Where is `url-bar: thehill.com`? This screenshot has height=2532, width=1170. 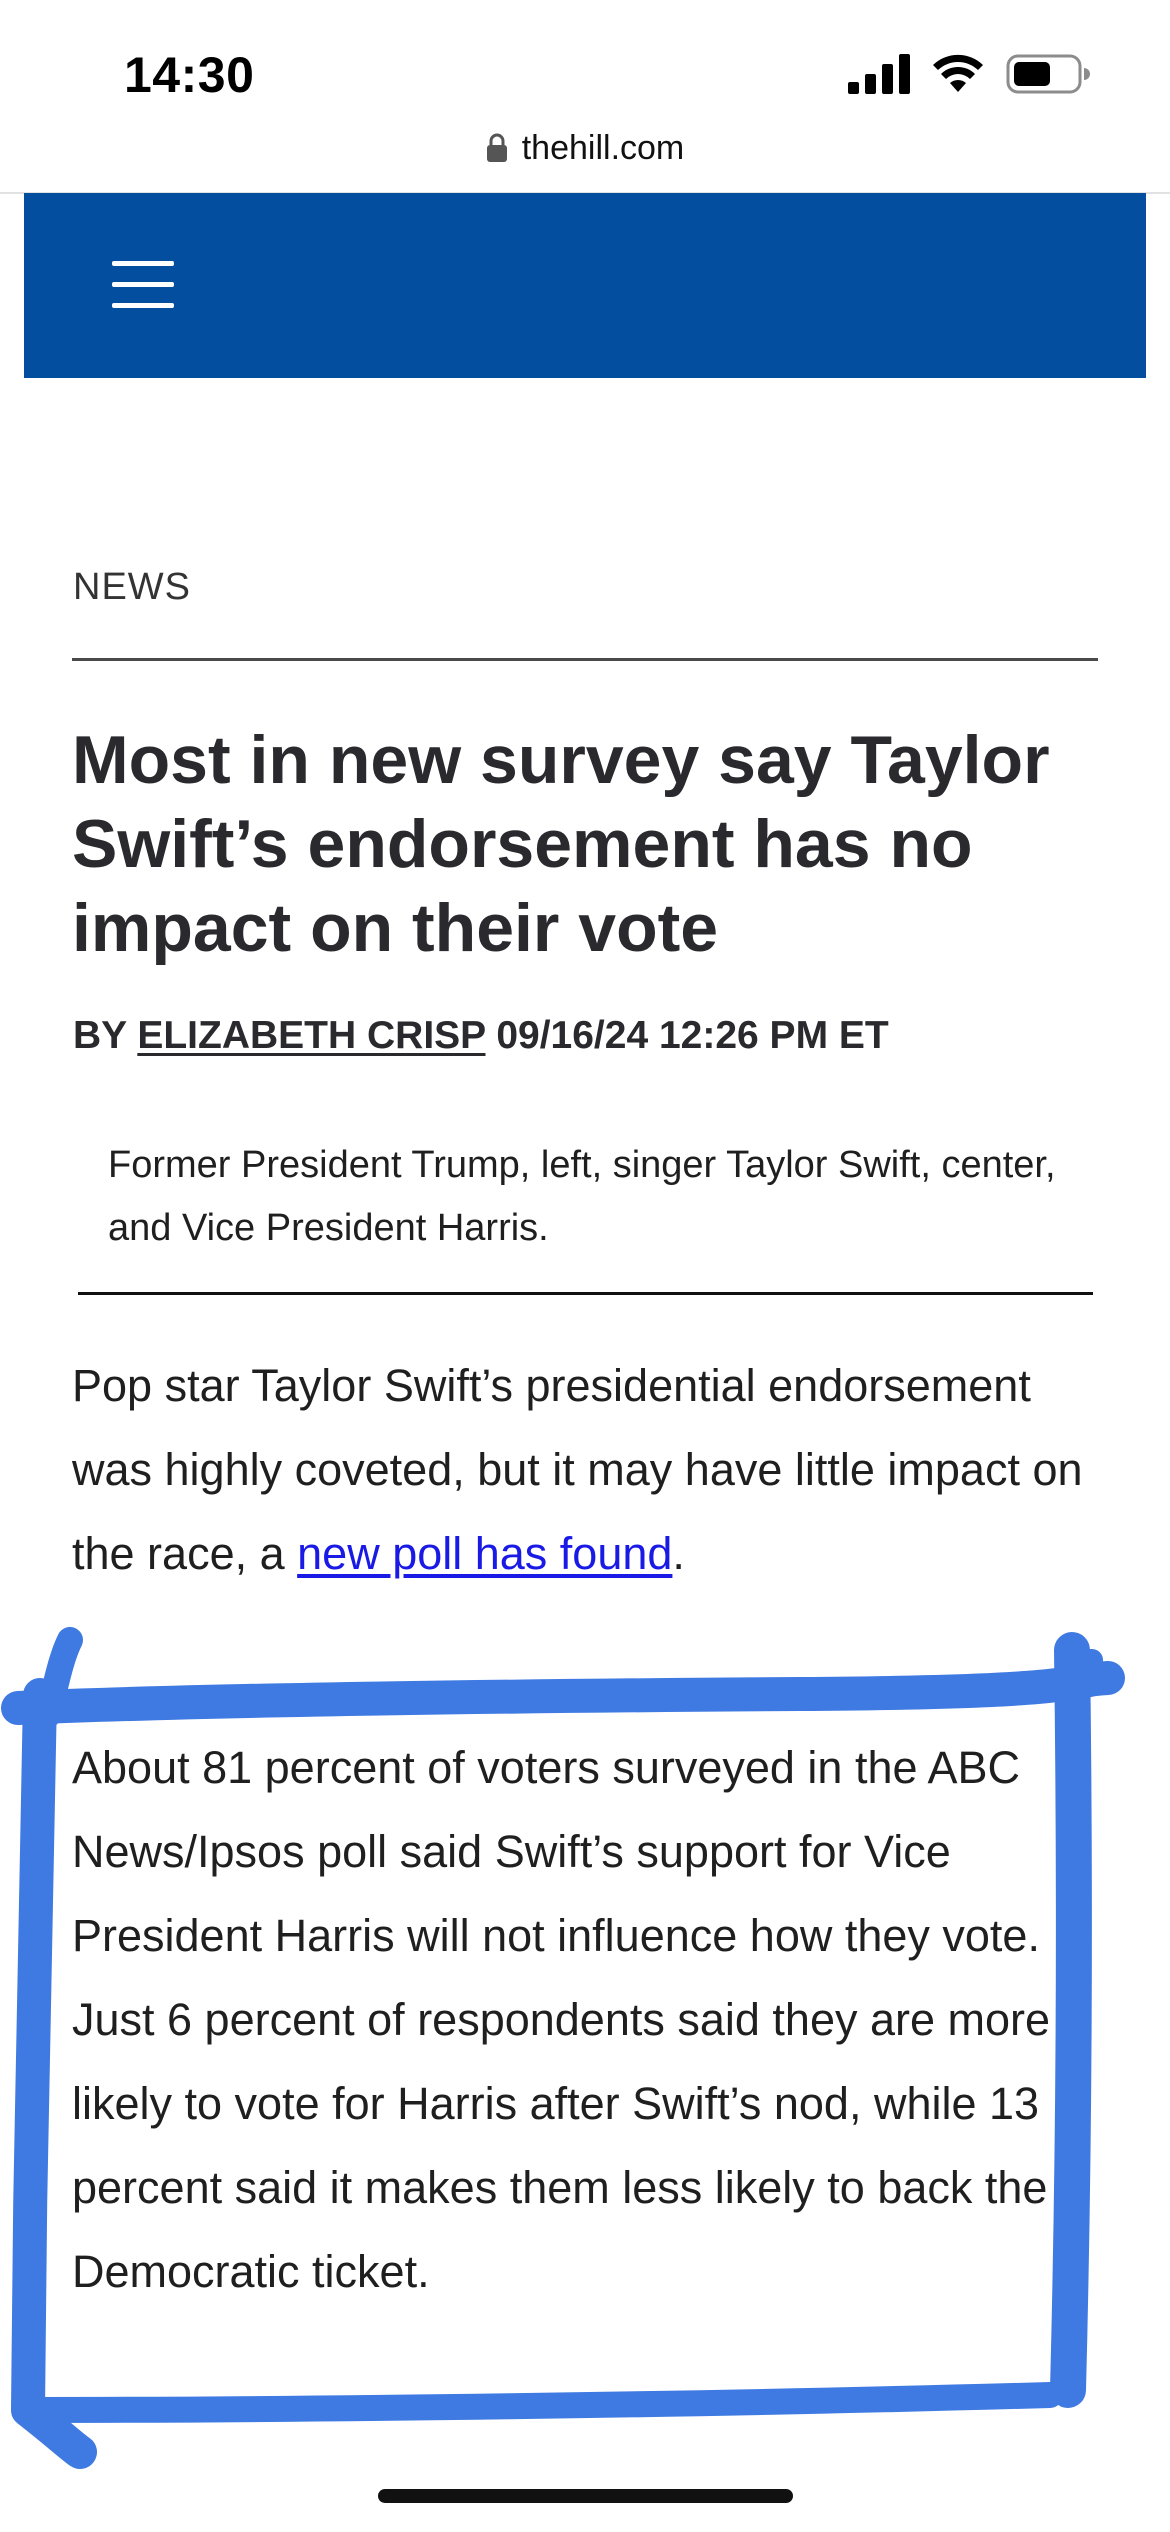
url-bar: thehill.com is located at coordinates (585, 148).